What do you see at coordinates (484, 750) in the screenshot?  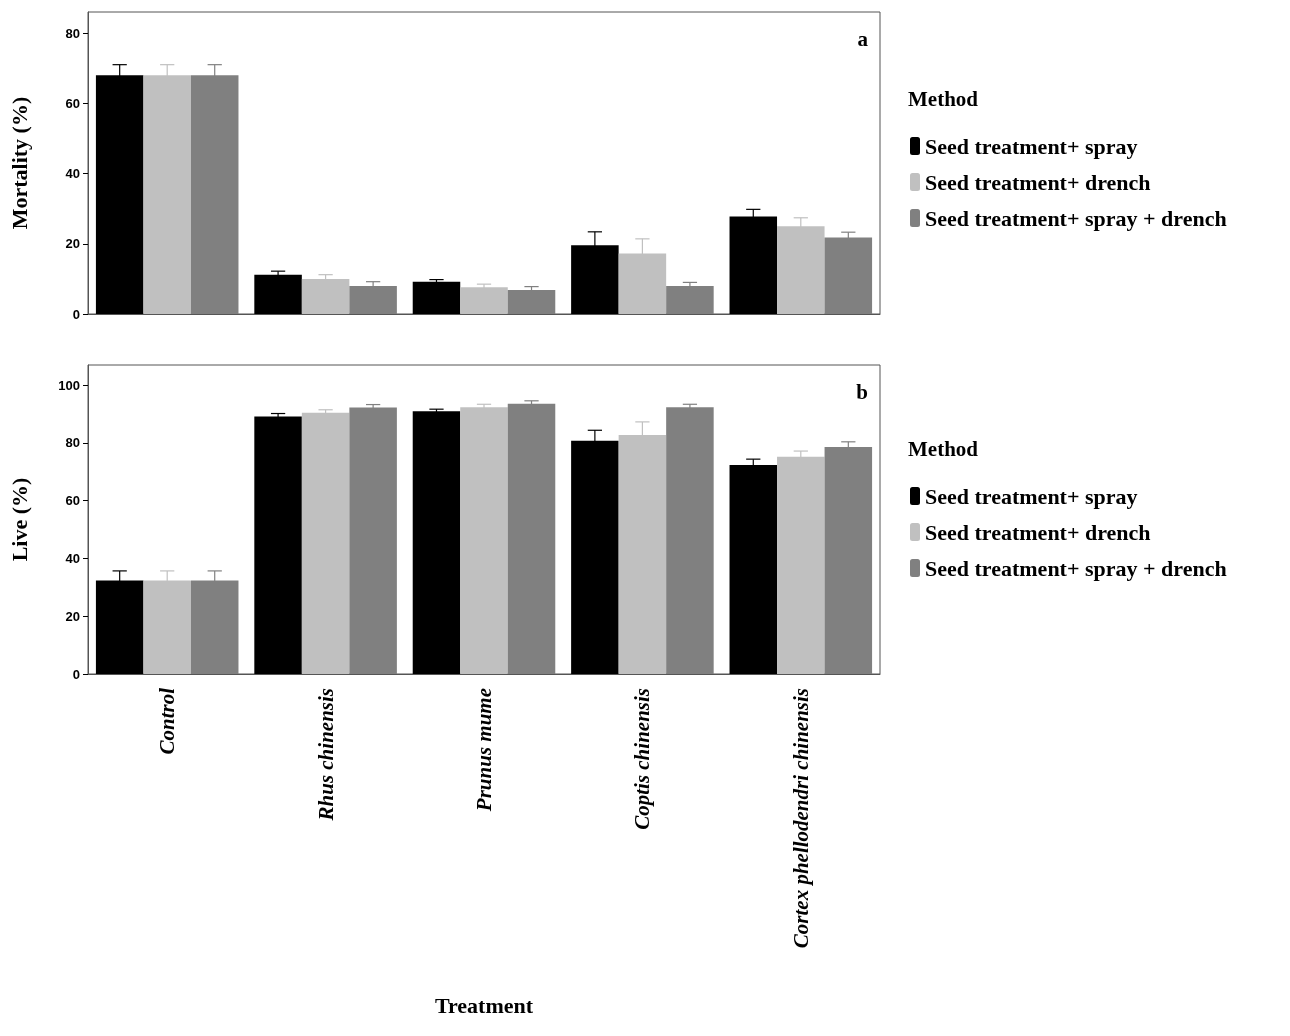 I see `x-tick-label: Prunus mume` at bounding box center [484, 750].